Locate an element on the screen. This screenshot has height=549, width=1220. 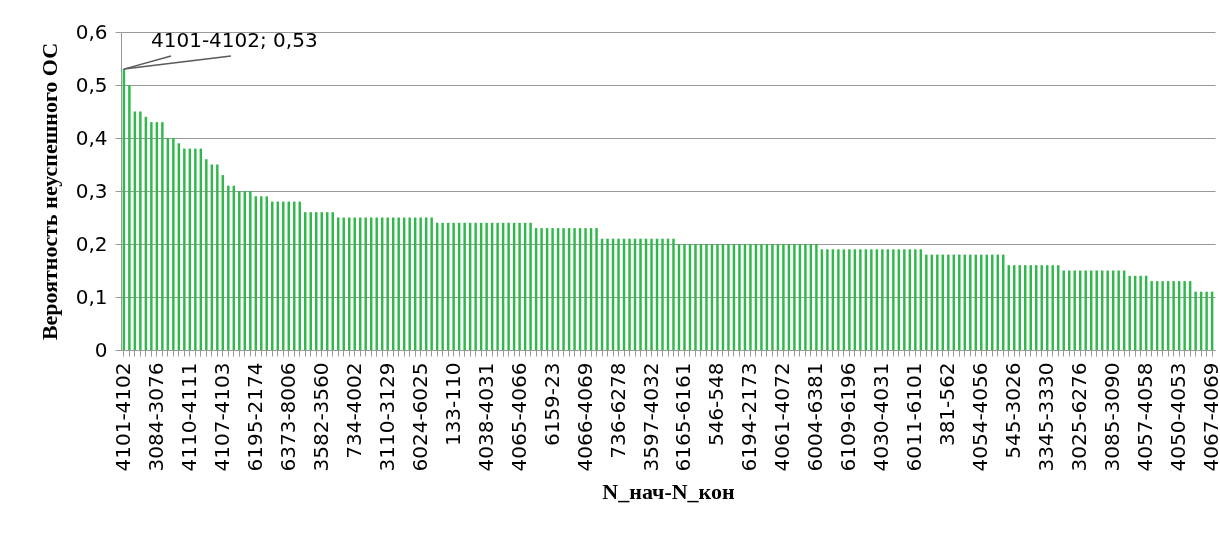
x-tick-label: 6159-23 is located at coordinates (551, 404).